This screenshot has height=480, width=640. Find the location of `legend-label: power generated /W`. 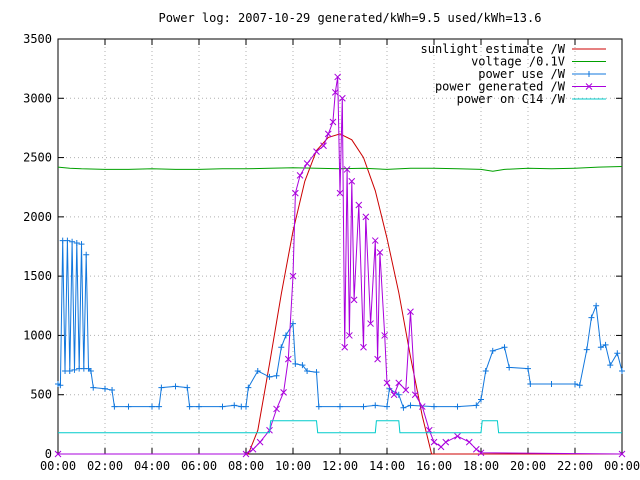

legend-label: power generated /W is located at coordinates (500, 87).